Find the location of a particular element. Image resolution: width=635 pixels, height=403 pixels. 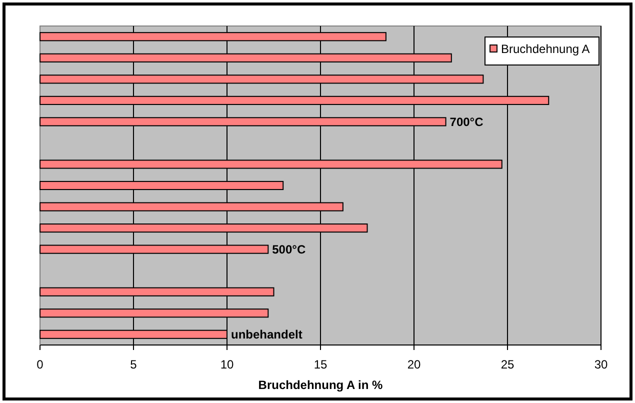

legend-label: Bruchdehnung A is located at coordinates (545, 49).